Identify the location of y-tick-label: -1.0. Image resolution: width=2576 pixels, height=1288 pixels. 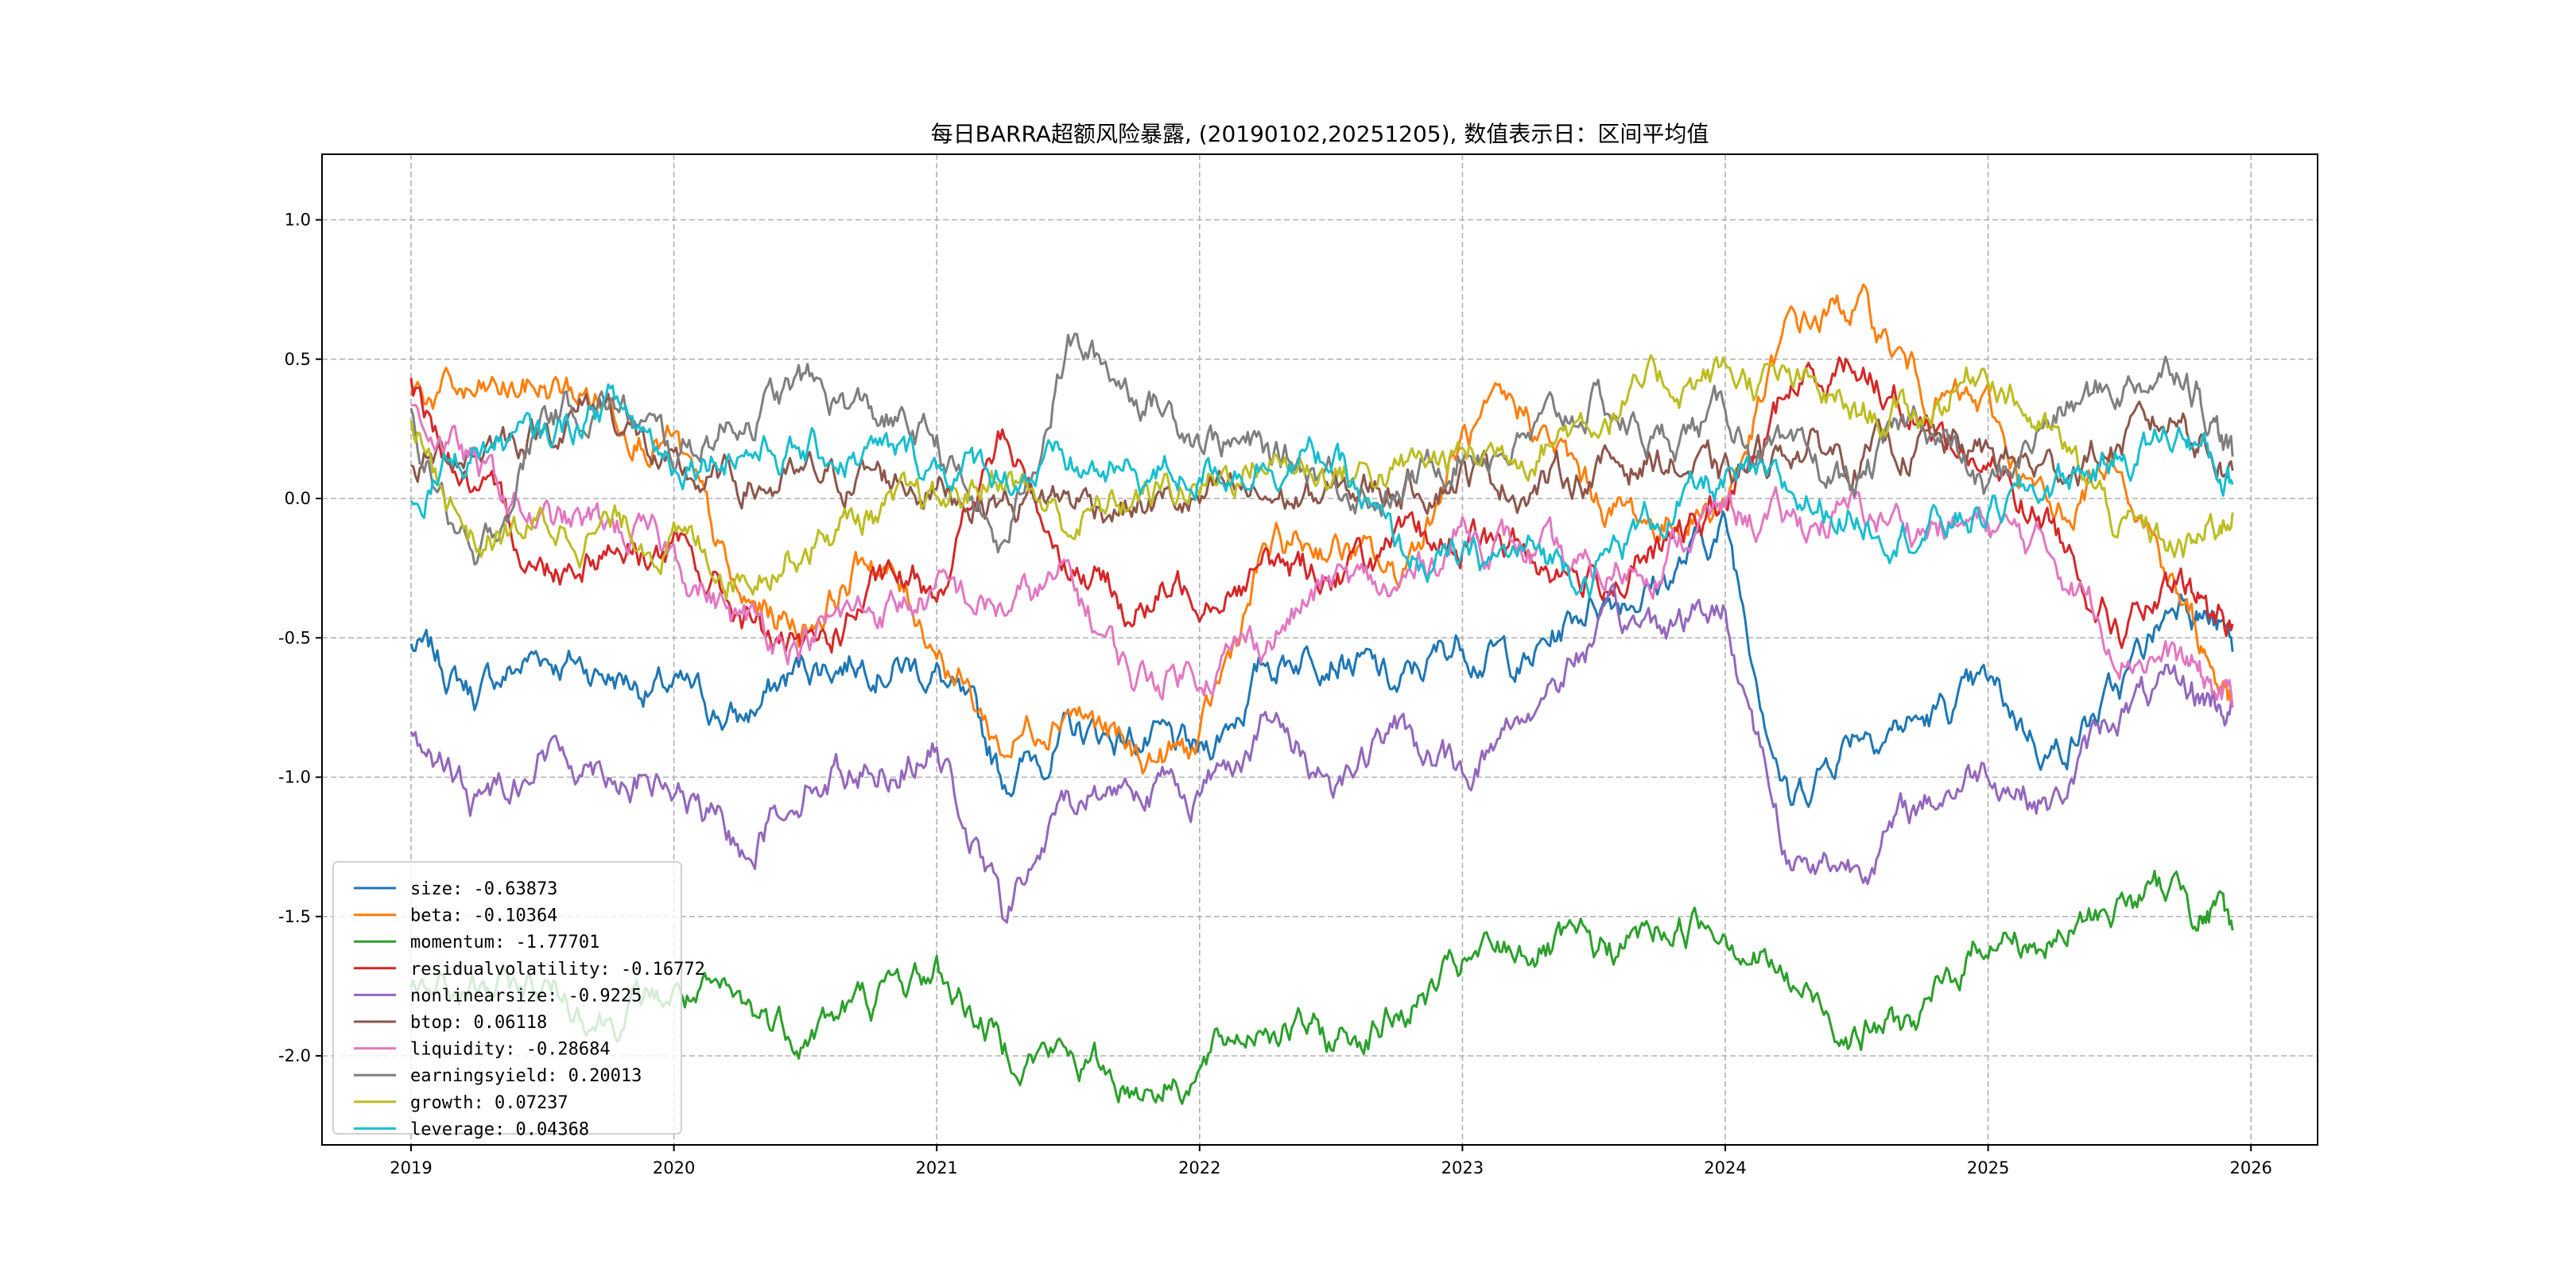
(294, 778).